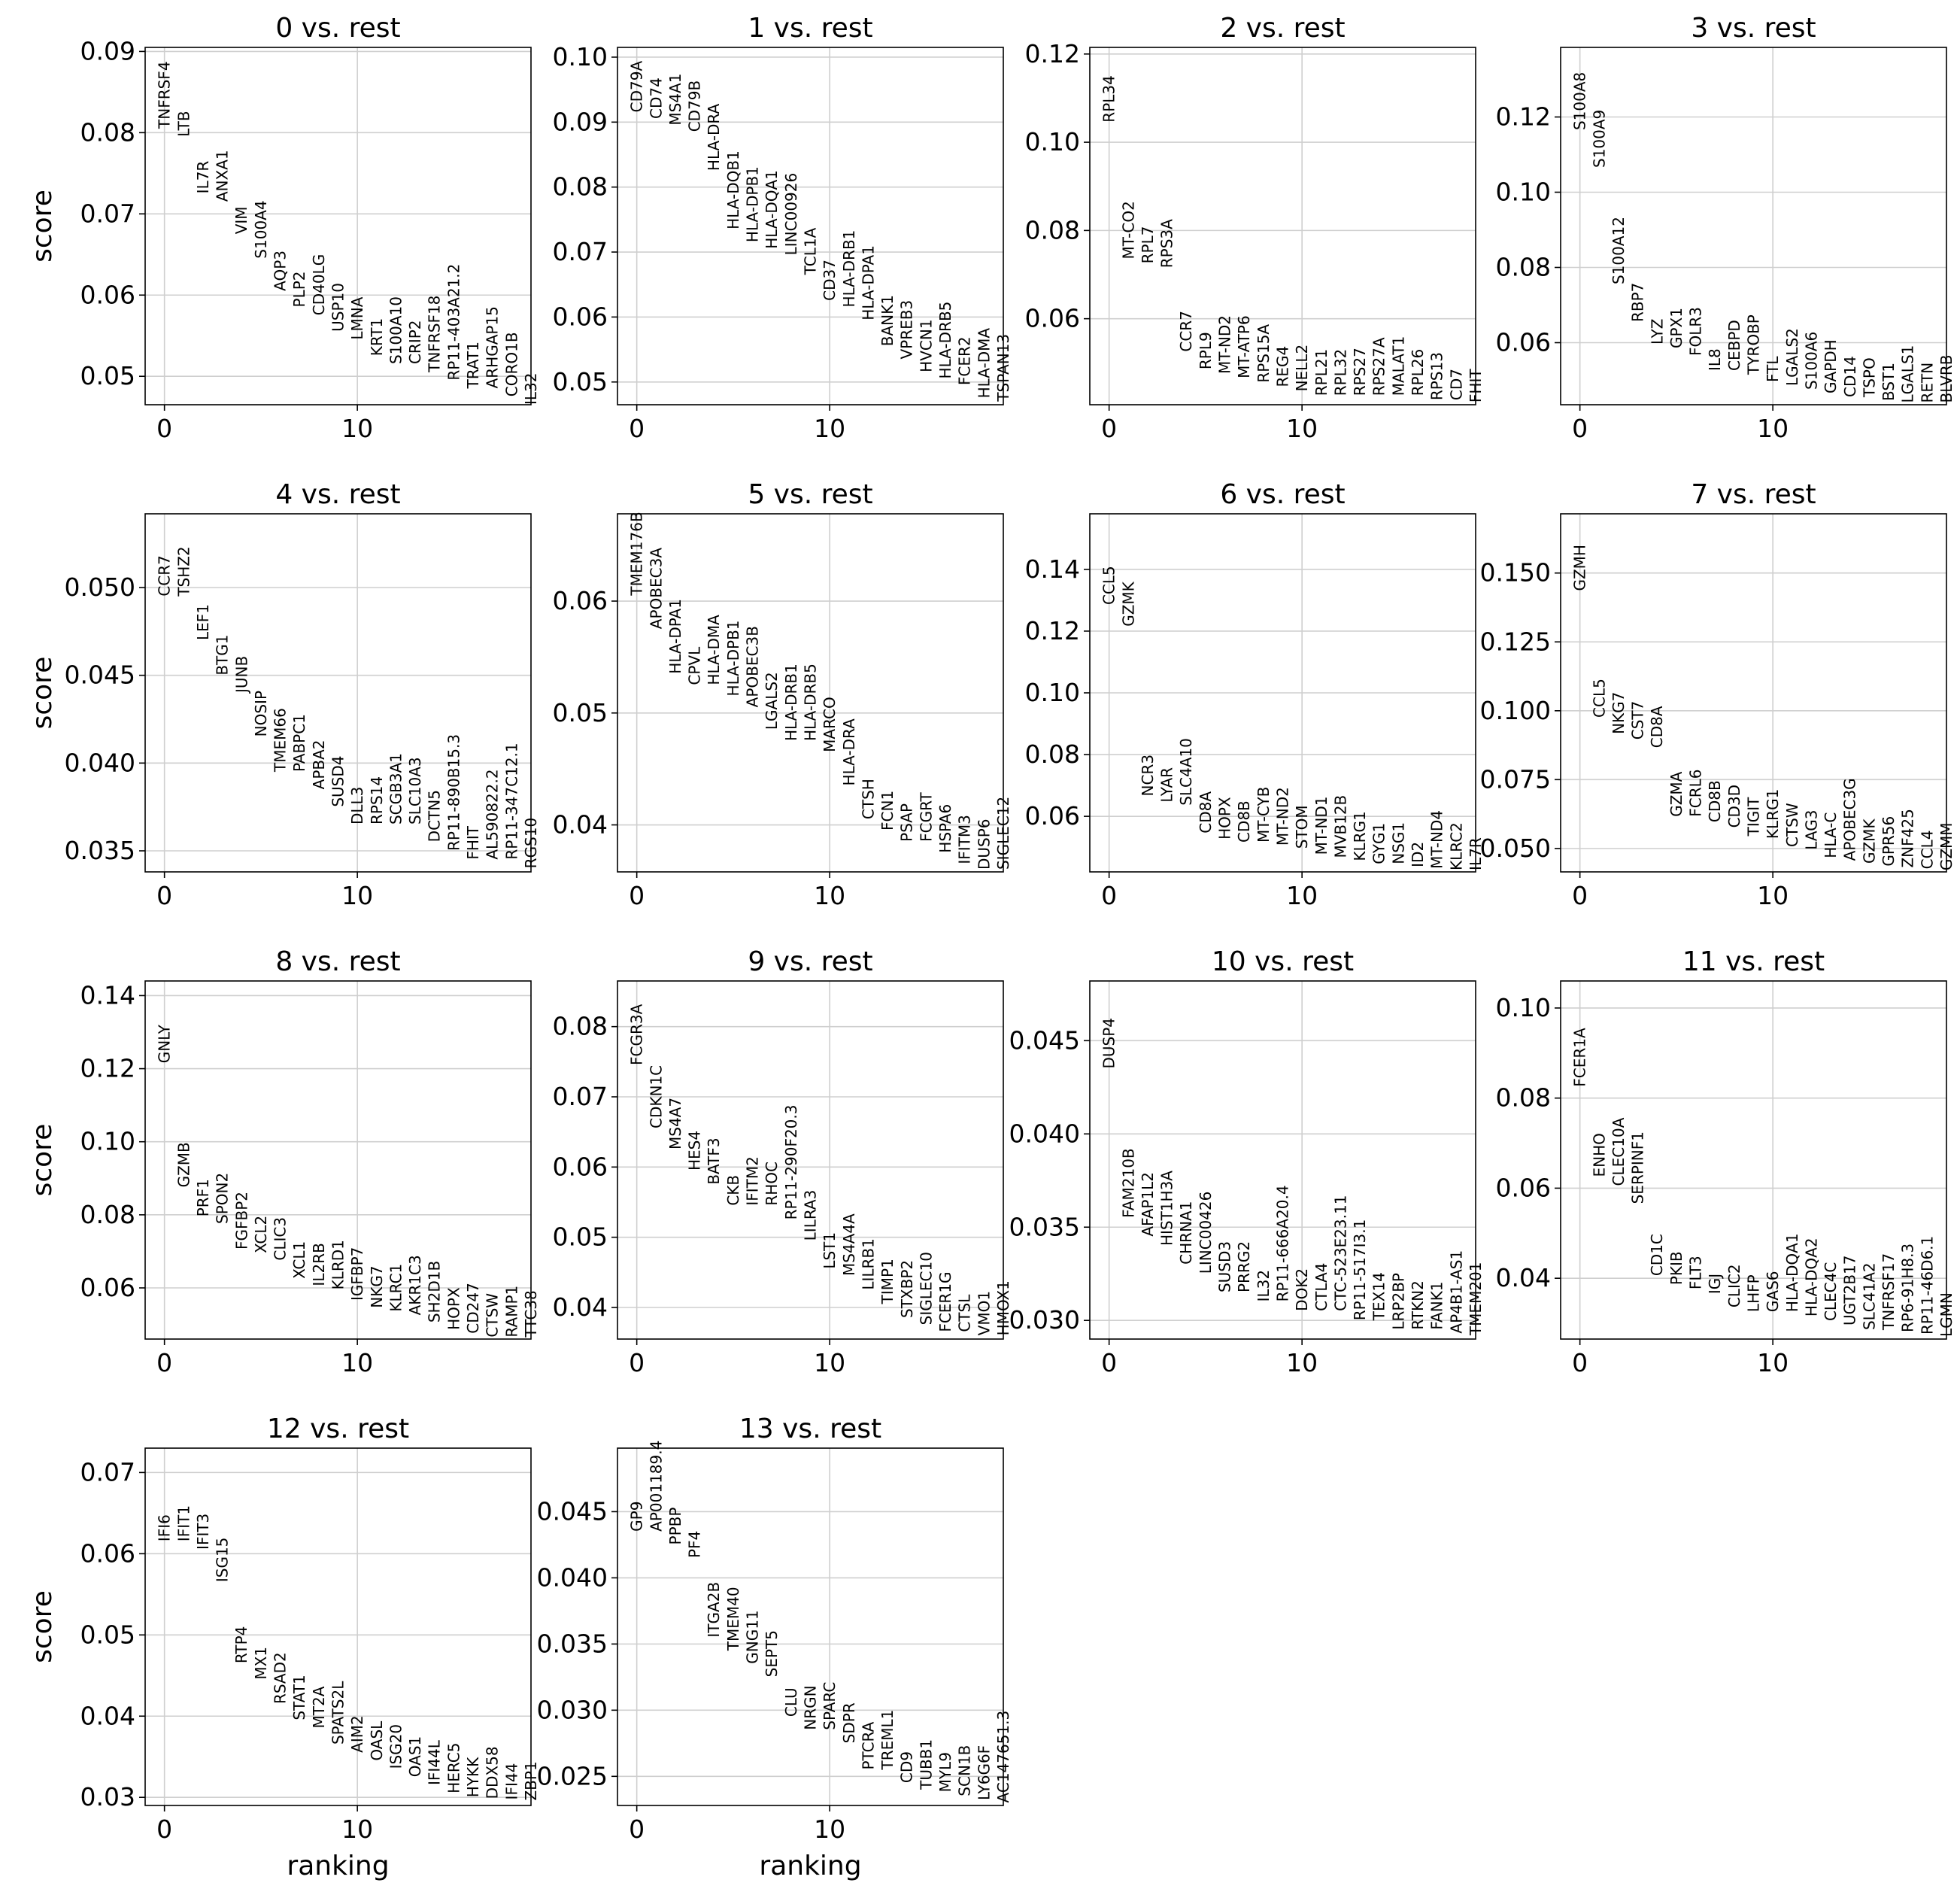  What do you see at coordinates (811, 251) in the screenshot?
I see `gene-label: TCL1A` at bounding box center [811, 251].